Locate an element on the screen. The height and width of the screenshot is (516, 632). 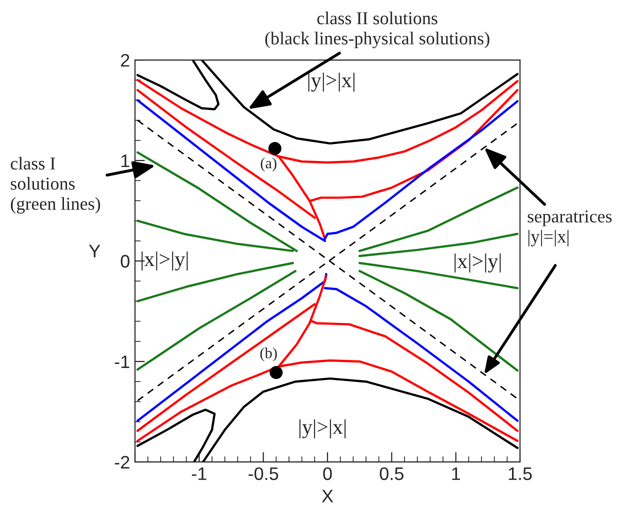
x-tick-label: 0.5 is located at coordinates (392, 473).